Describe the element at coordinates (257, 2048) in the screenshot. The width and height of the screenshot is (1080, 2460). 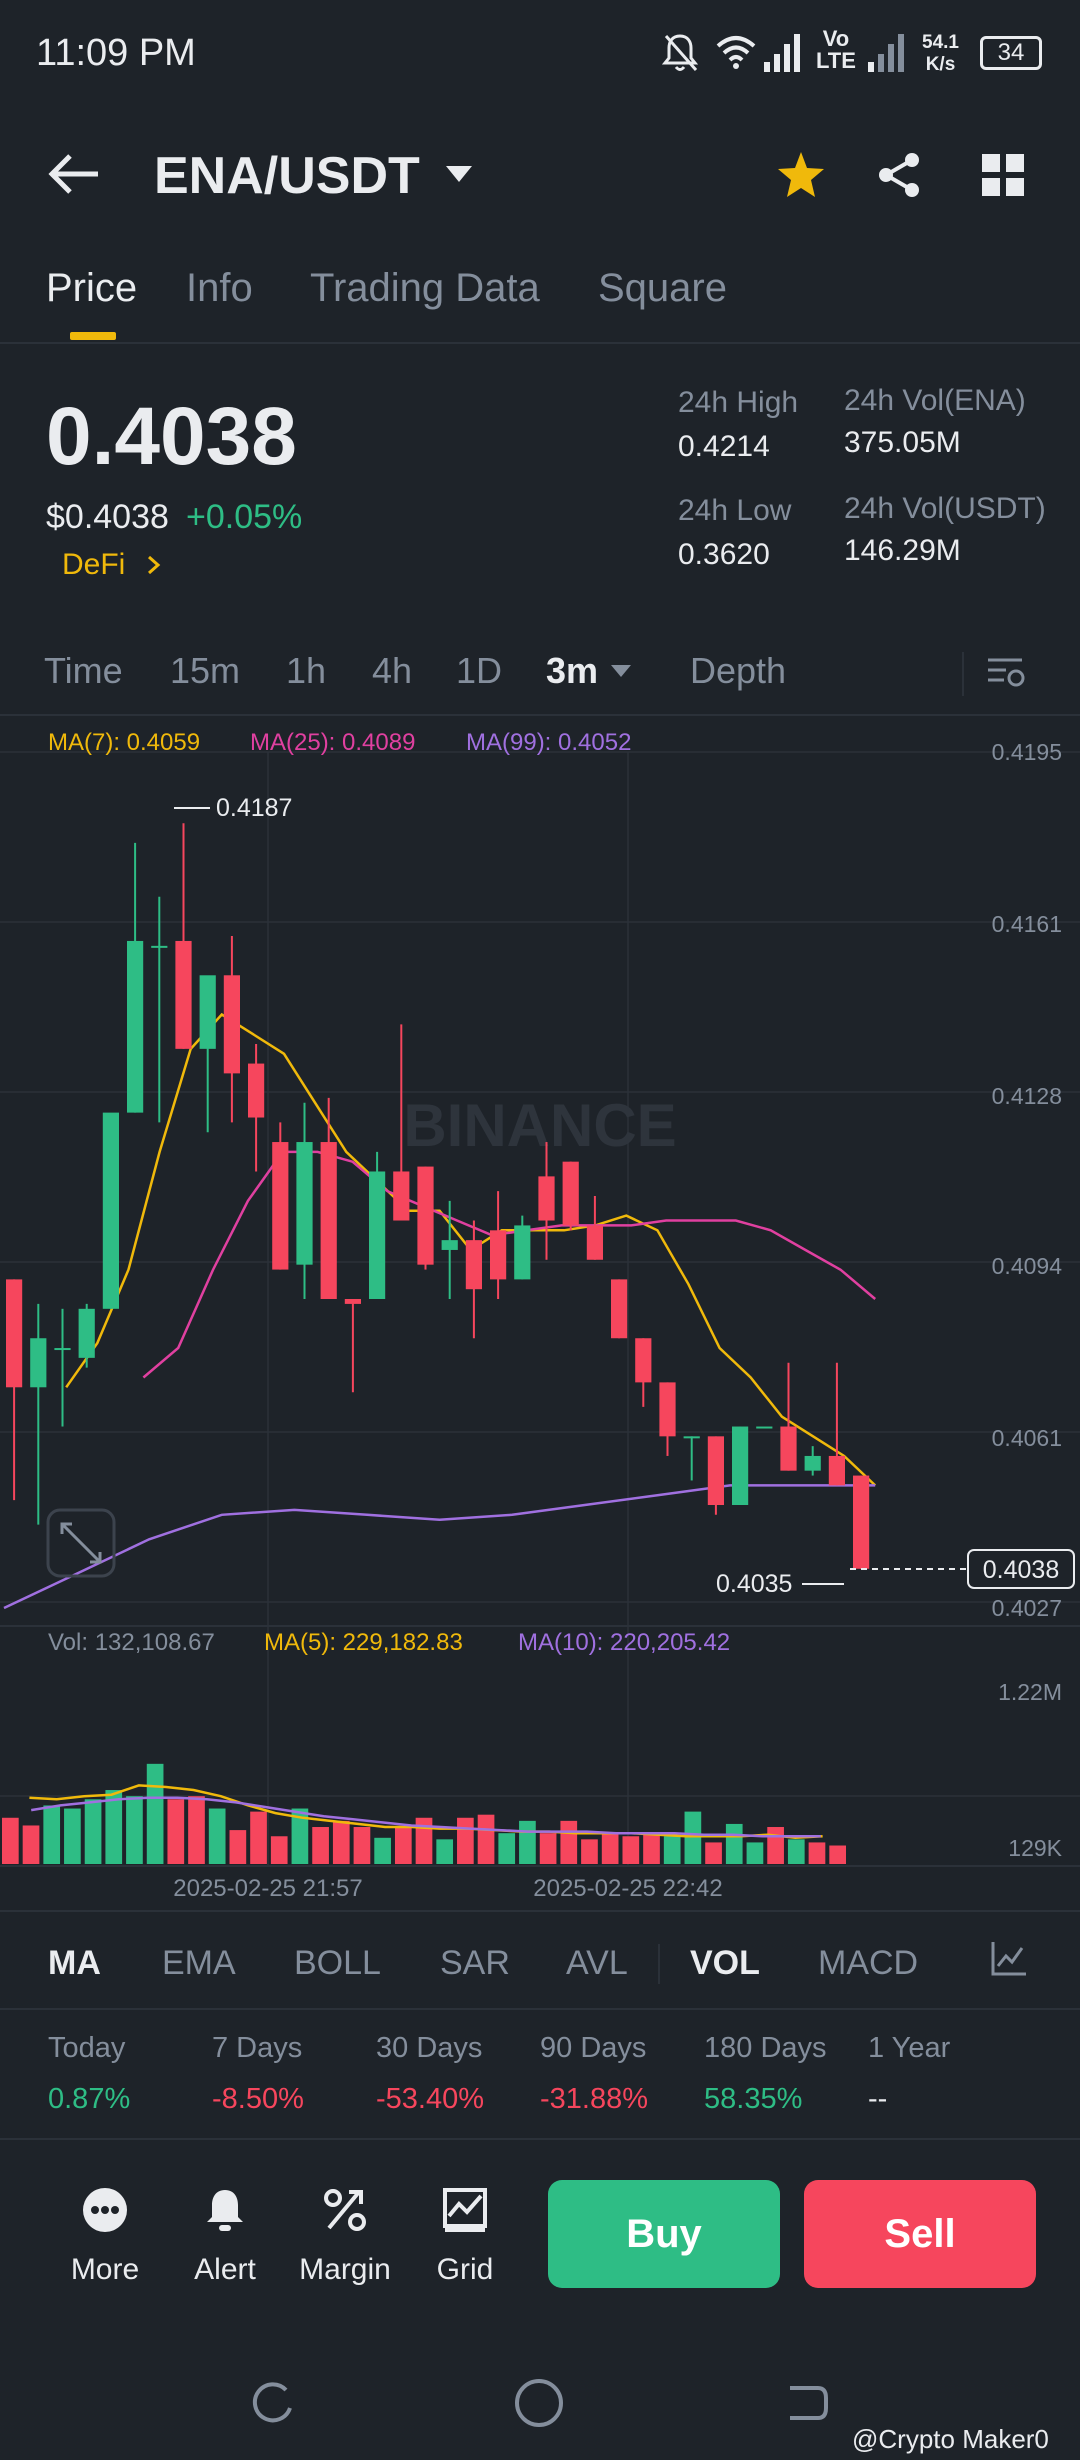
I see `perf-label: 7 Days` at that location.